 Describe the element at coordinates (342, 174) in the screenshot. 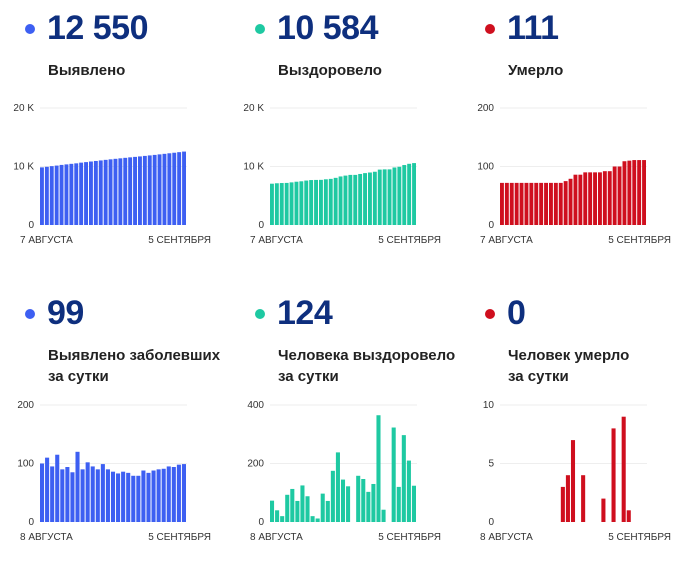

I see `recovered-total-chart: 0 10 K 20 K 7 АВГУСТА 5 СЕНТЯБРЯ` at that location.